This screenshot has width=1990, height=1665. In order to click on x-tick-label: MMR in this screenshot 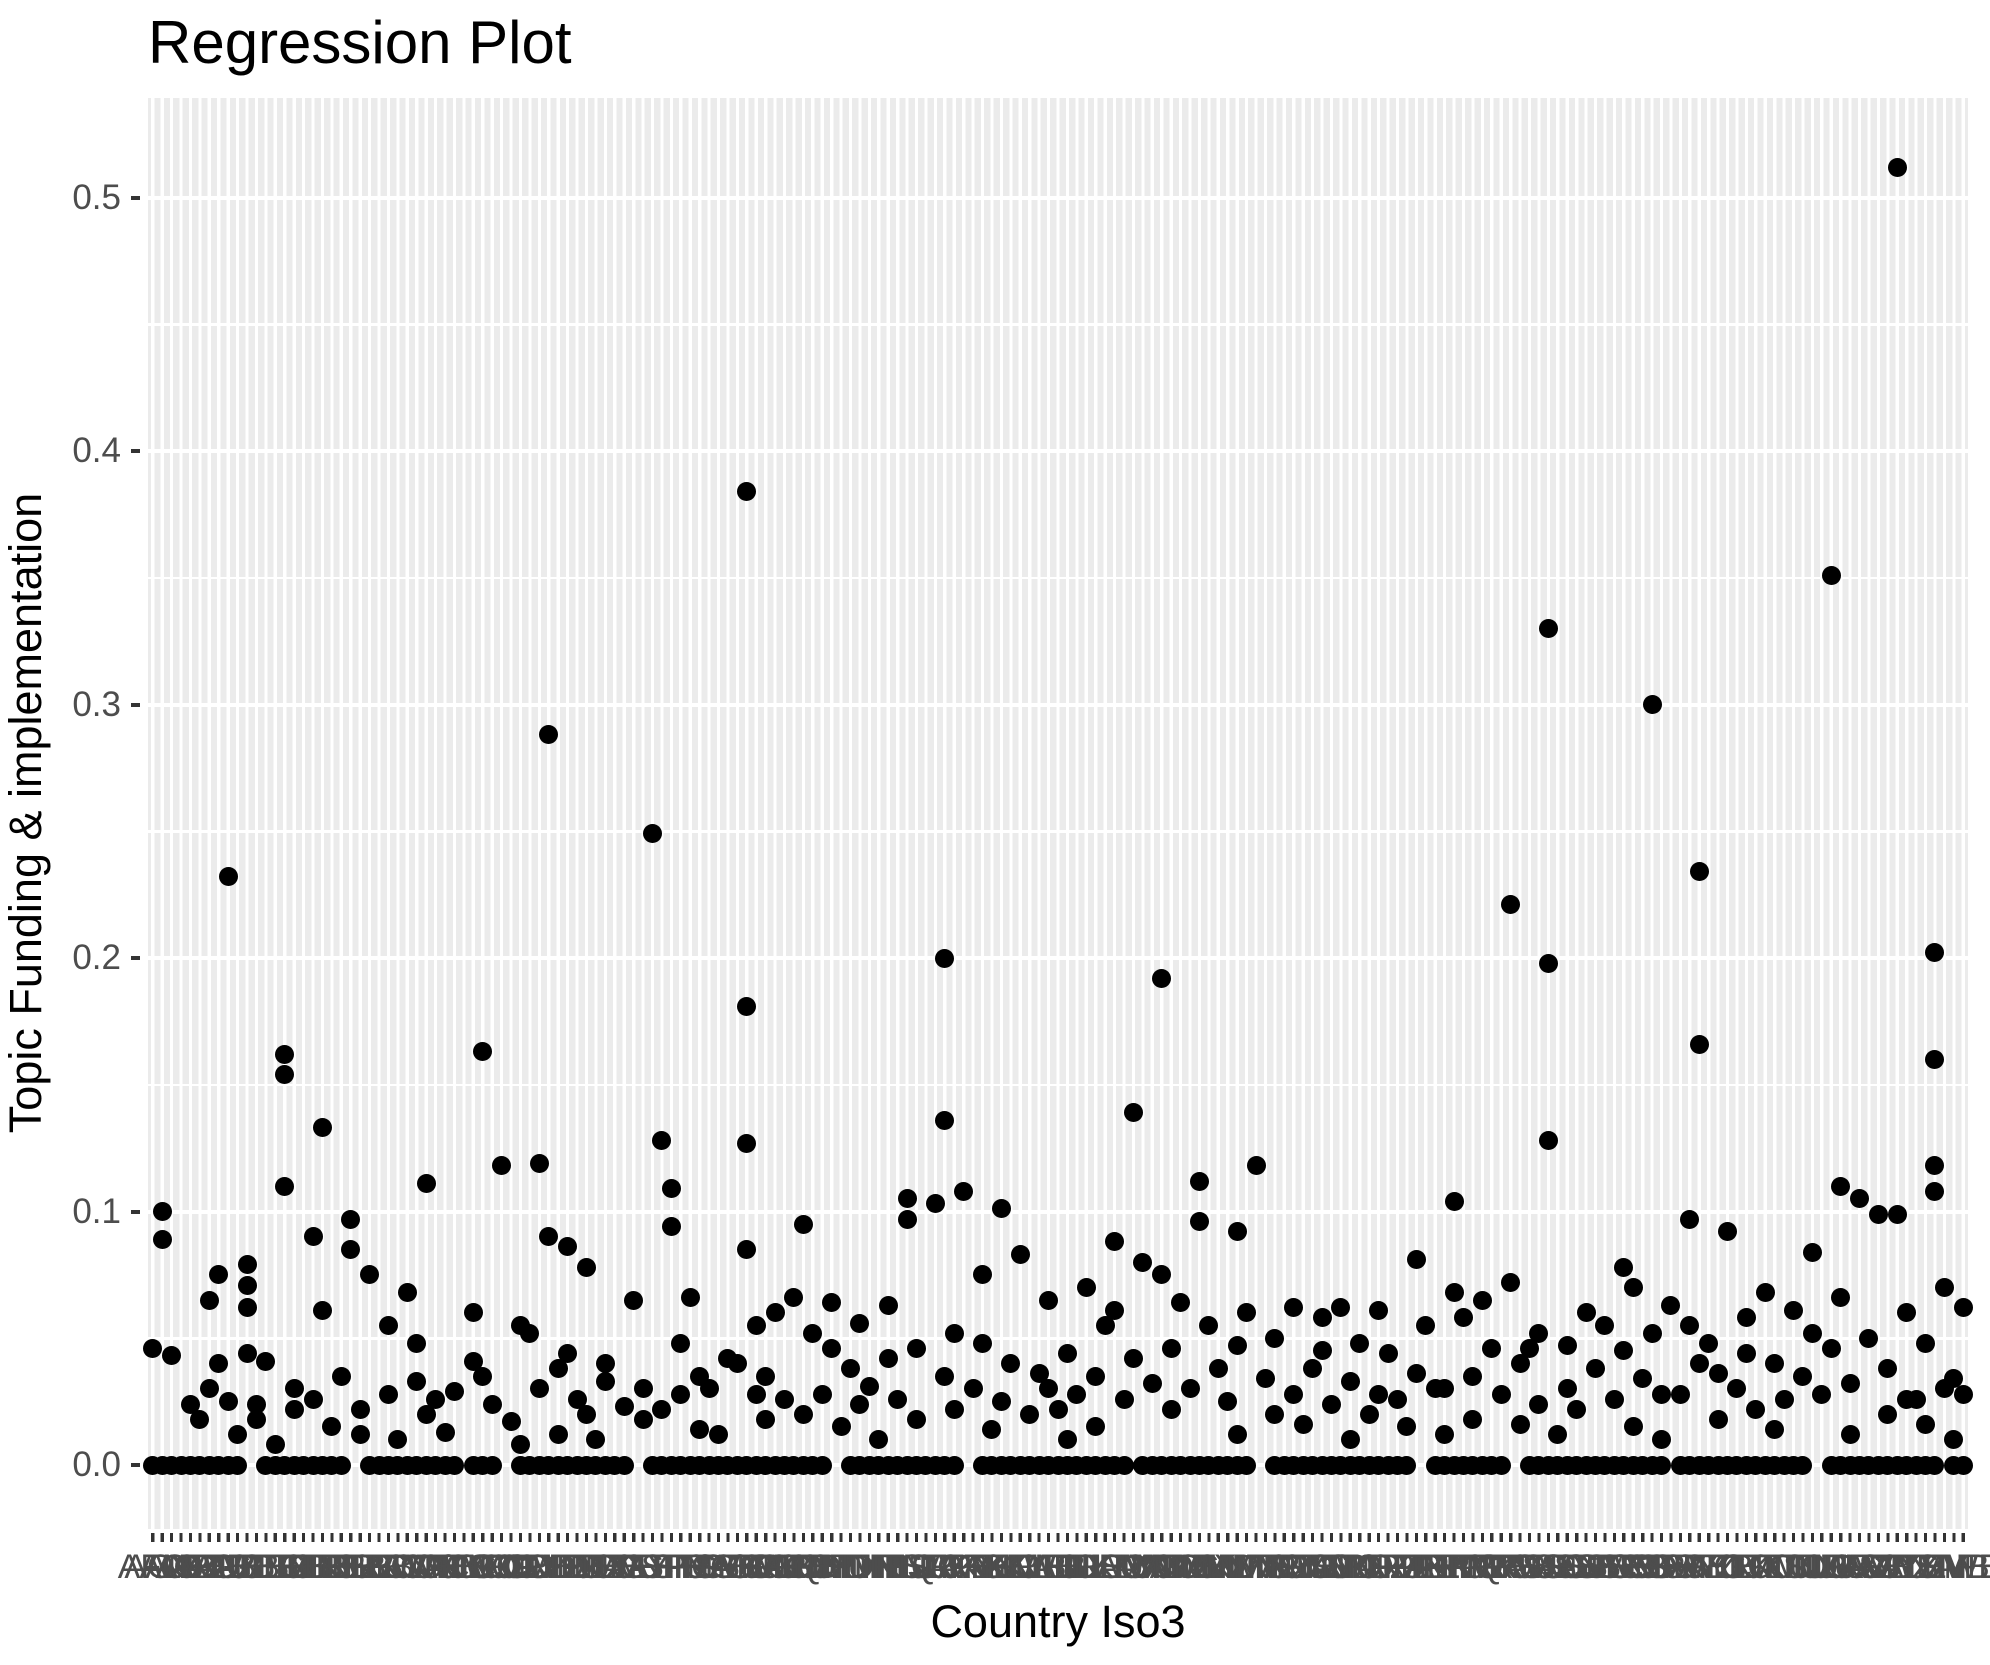, I will do `click(1246, 1567)`.